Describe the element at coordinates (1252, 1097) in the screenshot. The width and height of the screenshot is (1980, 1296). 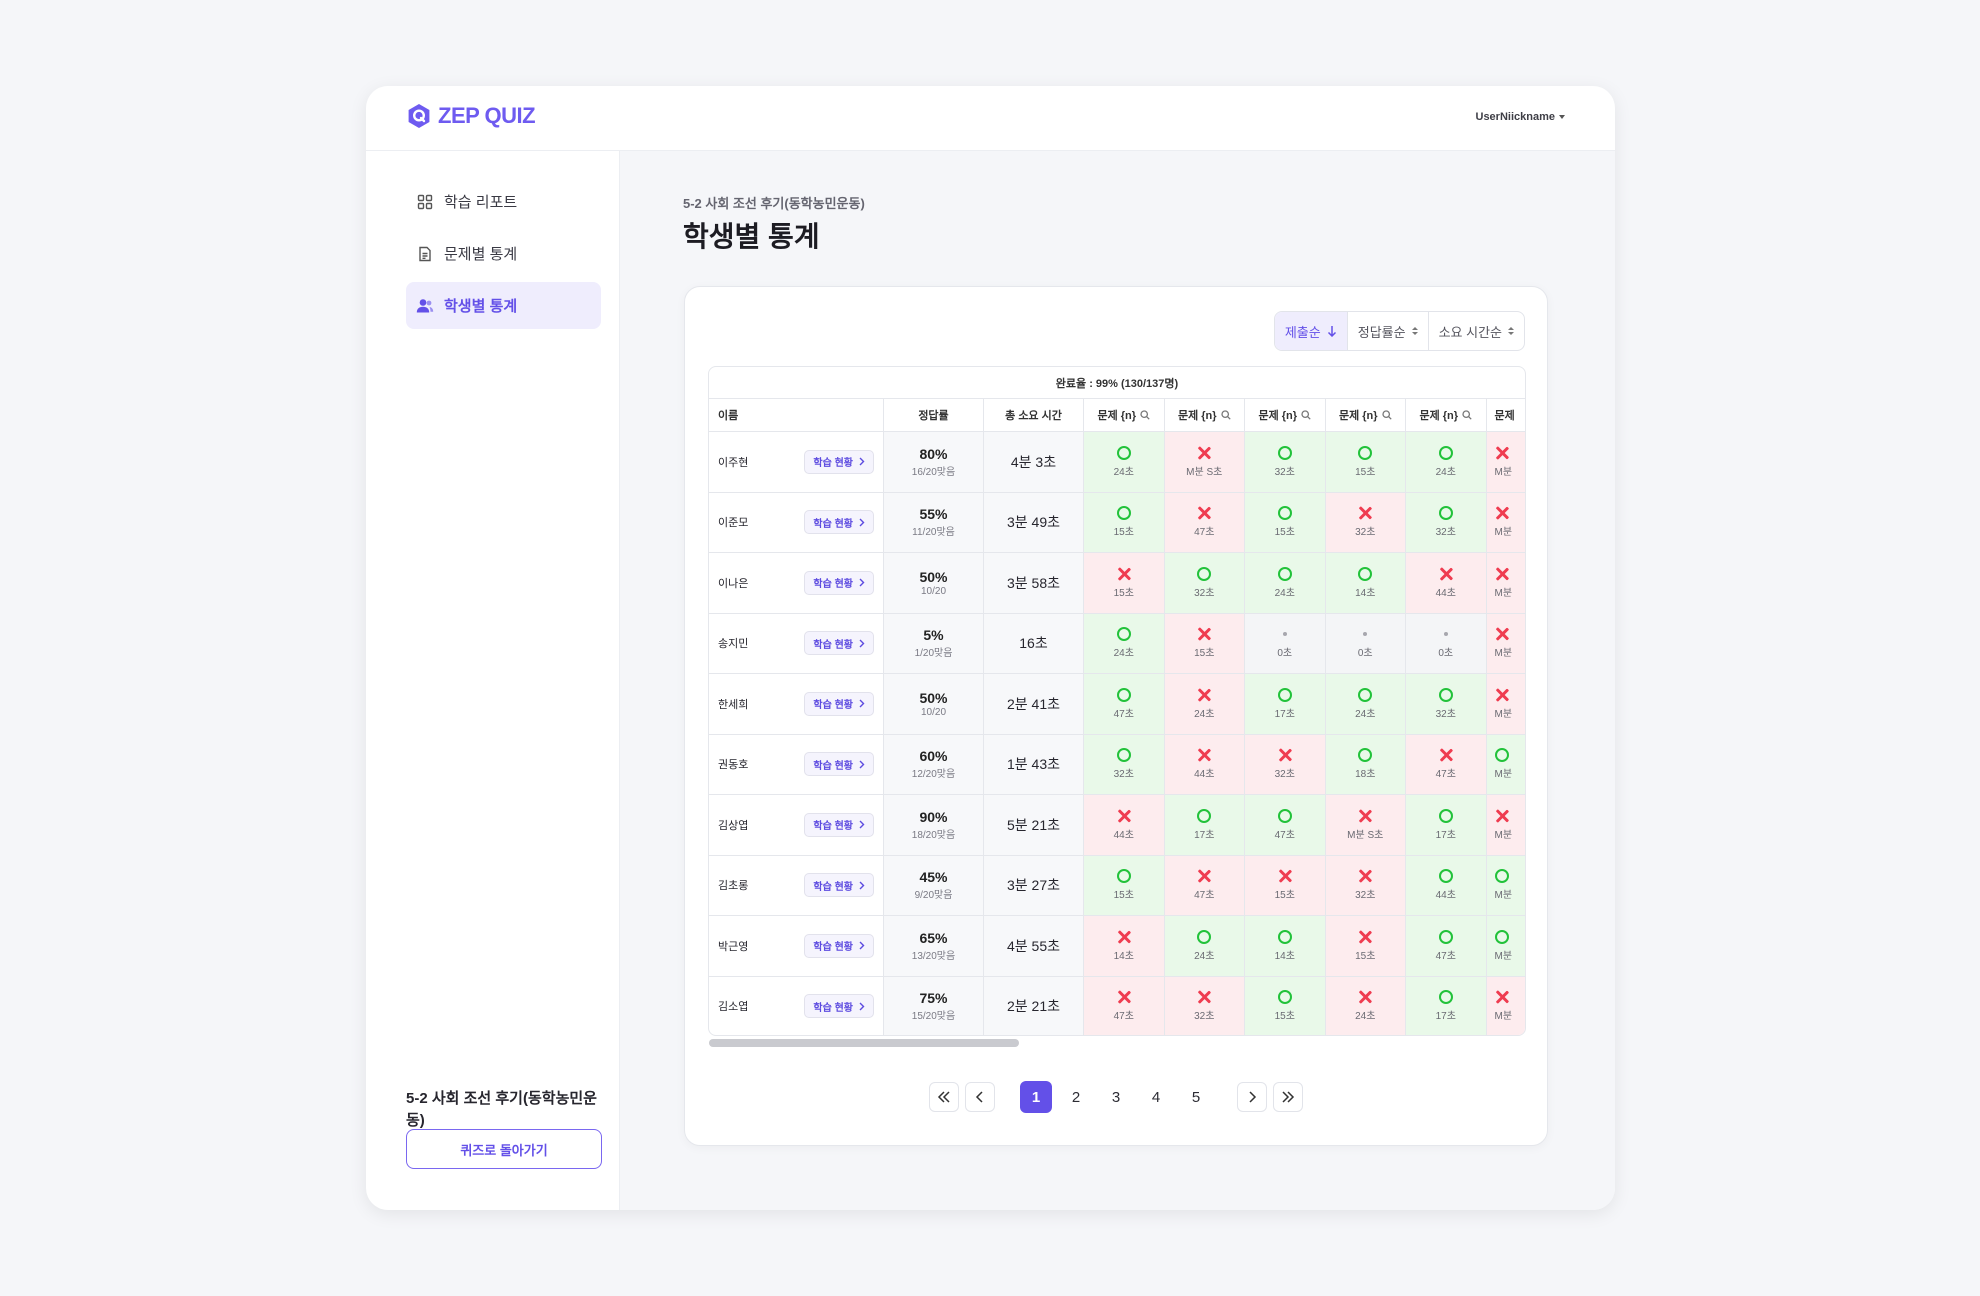
I see `next-page-button` at that location.